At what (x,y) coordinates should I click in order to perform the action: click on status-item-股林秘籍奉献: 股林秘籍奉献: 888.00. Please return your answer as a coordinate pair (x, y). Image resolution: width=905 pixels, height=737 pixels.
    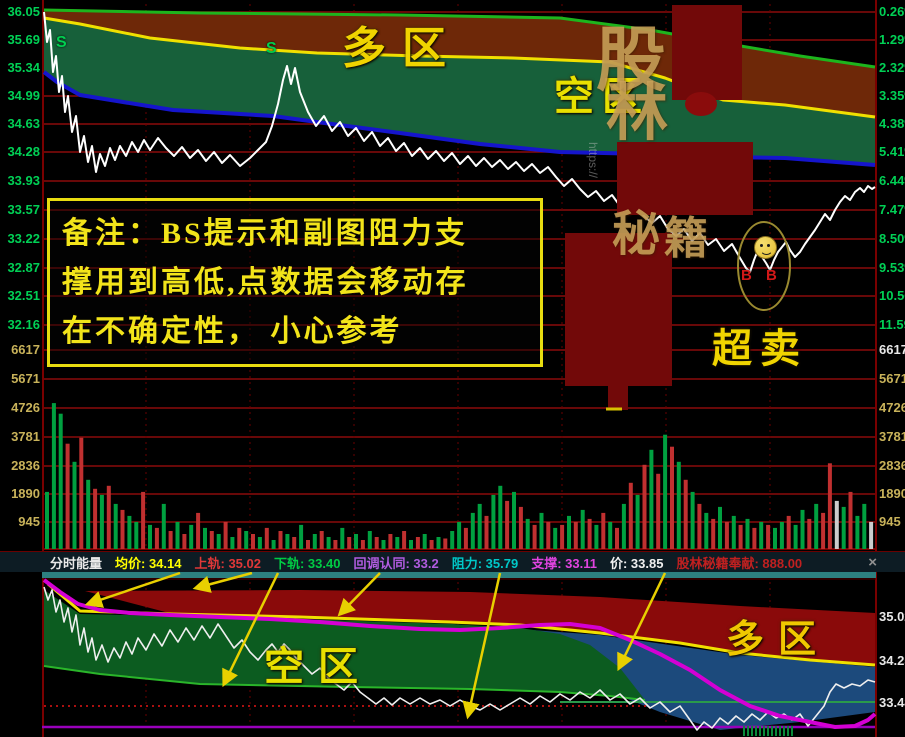
    Looking at the image, I should click on (739, 563).